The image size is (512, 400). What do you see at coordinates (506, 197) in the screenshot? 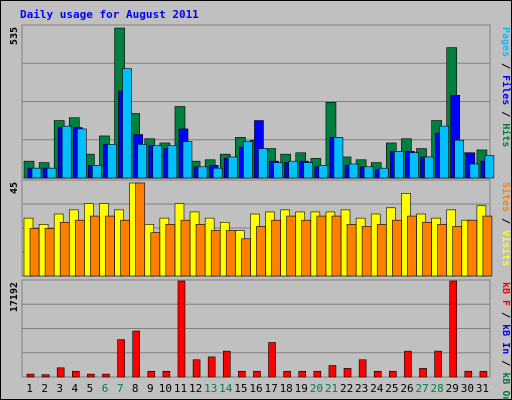
I see `legend-sites: Sites` at bounding box center [506, 197].